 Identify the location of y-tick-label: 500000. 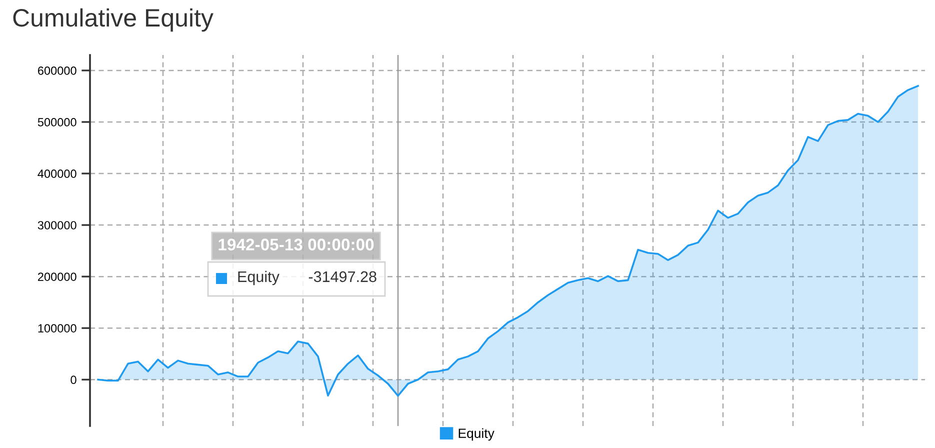
(57, 122).